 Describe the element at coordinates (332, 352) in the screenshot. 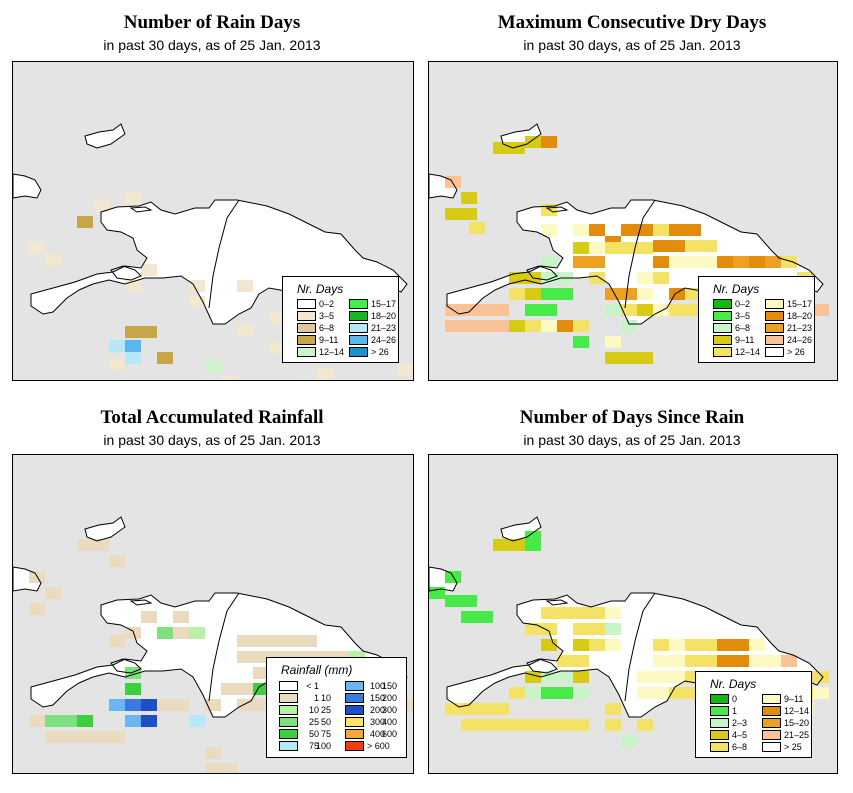

I see `legend-label: 12–14` at that location.